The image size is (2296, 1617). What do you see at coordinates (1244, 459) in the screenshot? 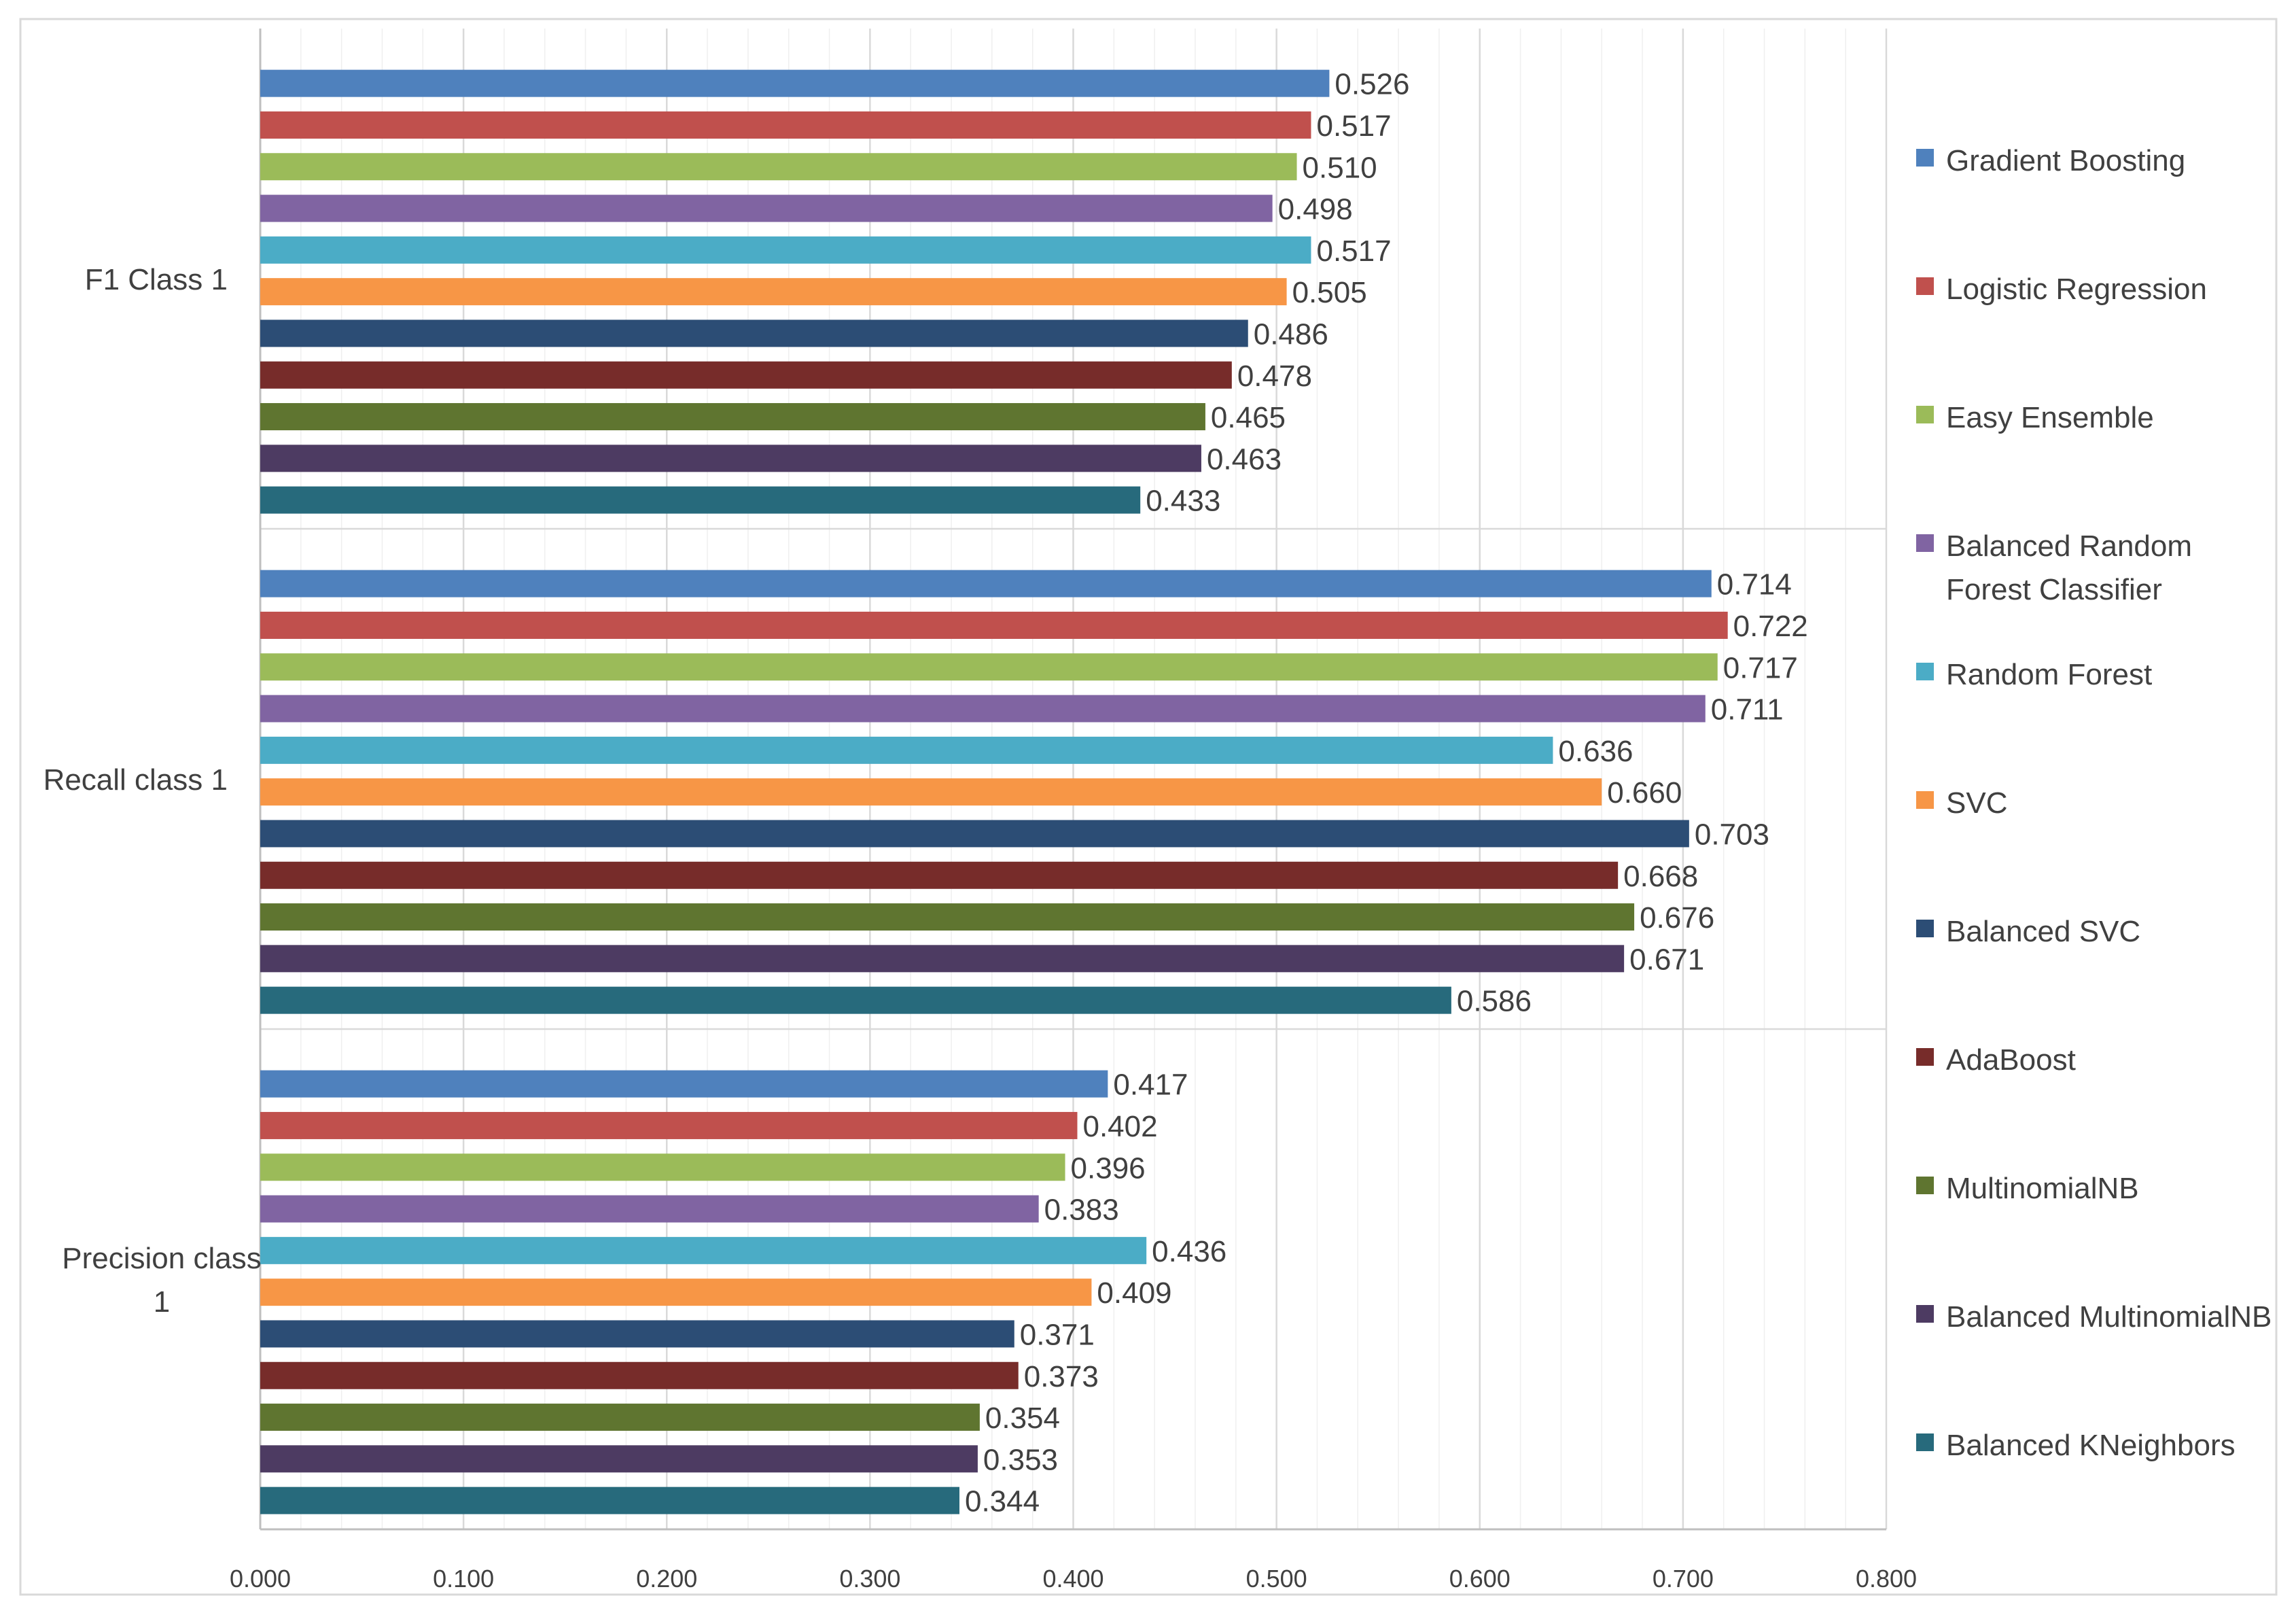
I see `data-label: 0.463` at bounding box center [1244, 459].